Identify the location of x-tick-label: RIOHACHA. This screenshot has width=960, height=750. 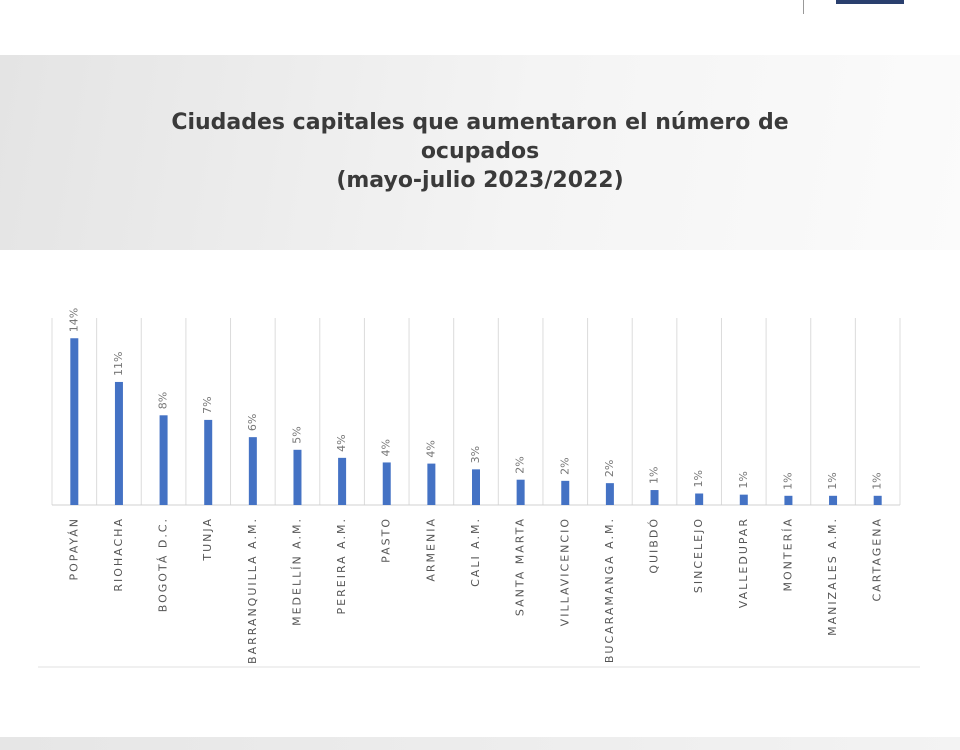
(118, 554).